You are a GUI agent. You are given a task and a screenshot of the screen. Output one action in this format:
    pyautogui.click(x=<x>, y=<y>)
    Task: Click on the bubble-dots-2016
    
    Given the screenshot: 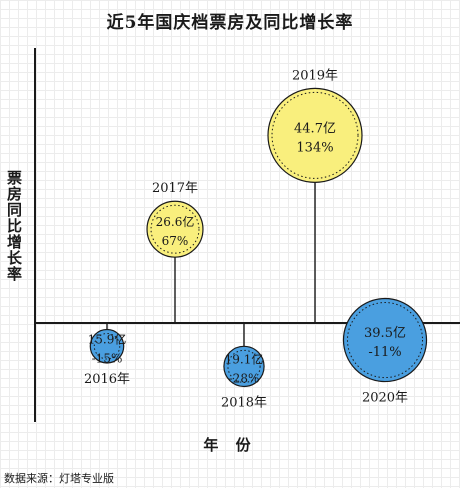 What is the action you would take?
    pyautogui.click(x=107, y=346)
    